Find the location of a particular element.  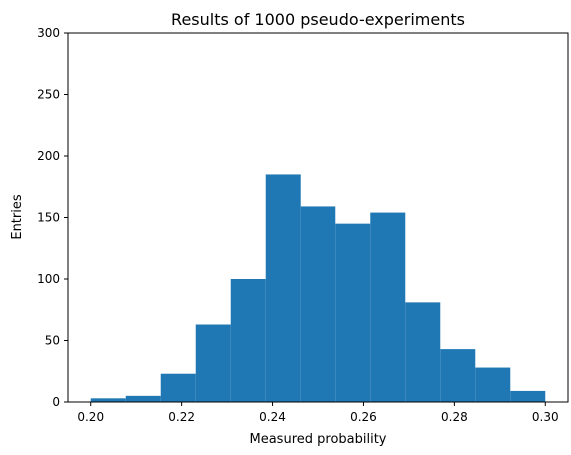

x-tick-label: 0.26 is located at coordinates (363, 417).